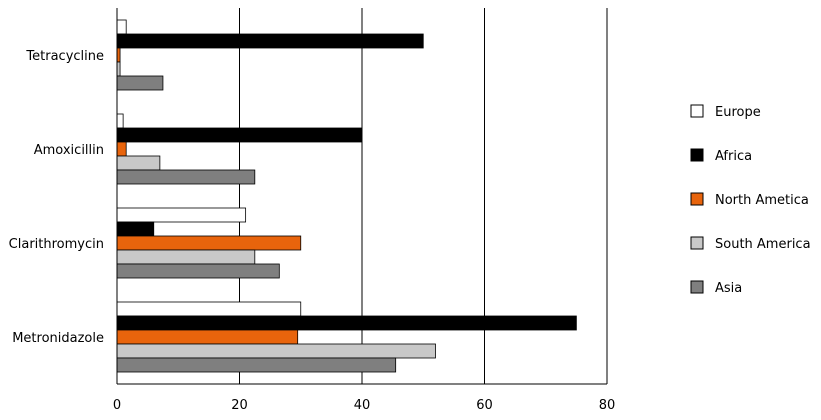 The image size is (821, 420). I want to click on bar-tetracycline-europe, so click(121, 27).